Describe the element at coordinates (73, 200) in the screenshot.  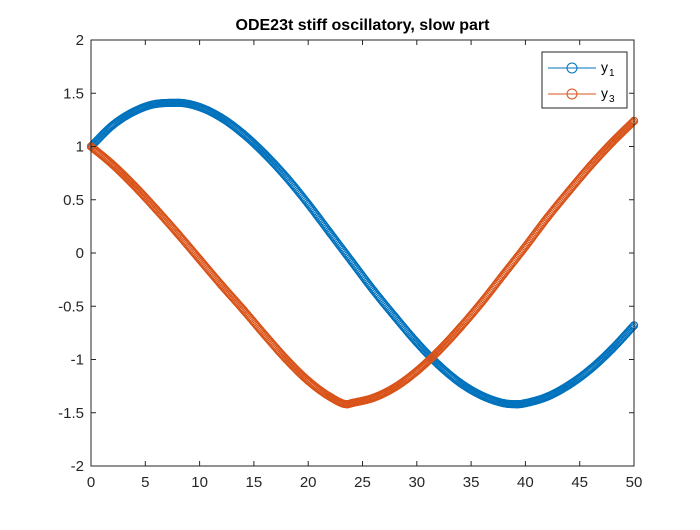
I see `y-tick-label: 0.5` at that location.